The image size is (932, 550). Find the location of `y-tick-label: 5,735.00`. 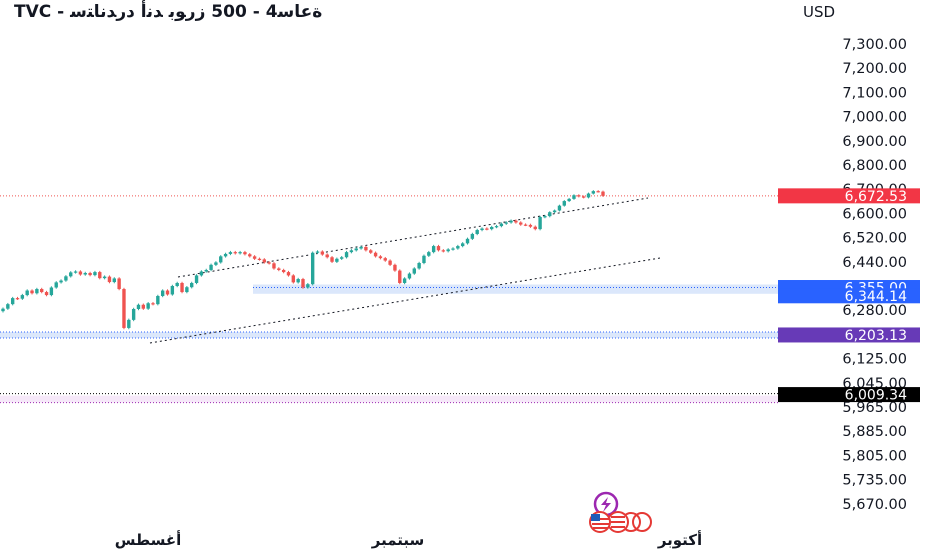

y-tick-label: 5,735.00 is located at coordinates (874, 481).